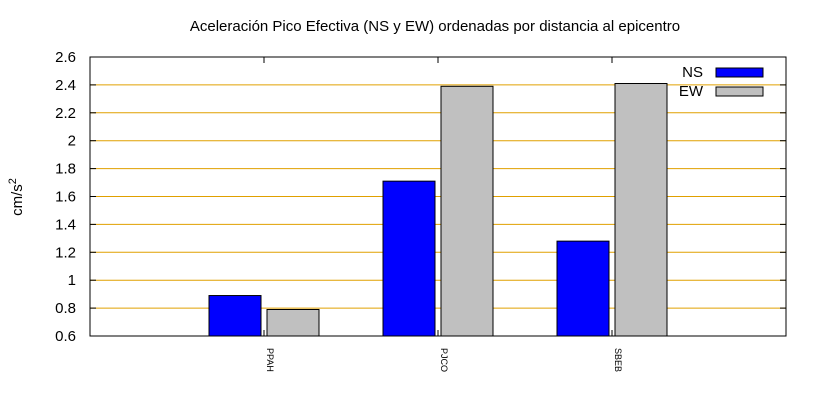 Image resolution: width=820 pixels, height=400 pixels. What do you see at coordinates (72, 280) in the screenshot?
I see `y-tick-label: 1` at bounding box center [72, 280].